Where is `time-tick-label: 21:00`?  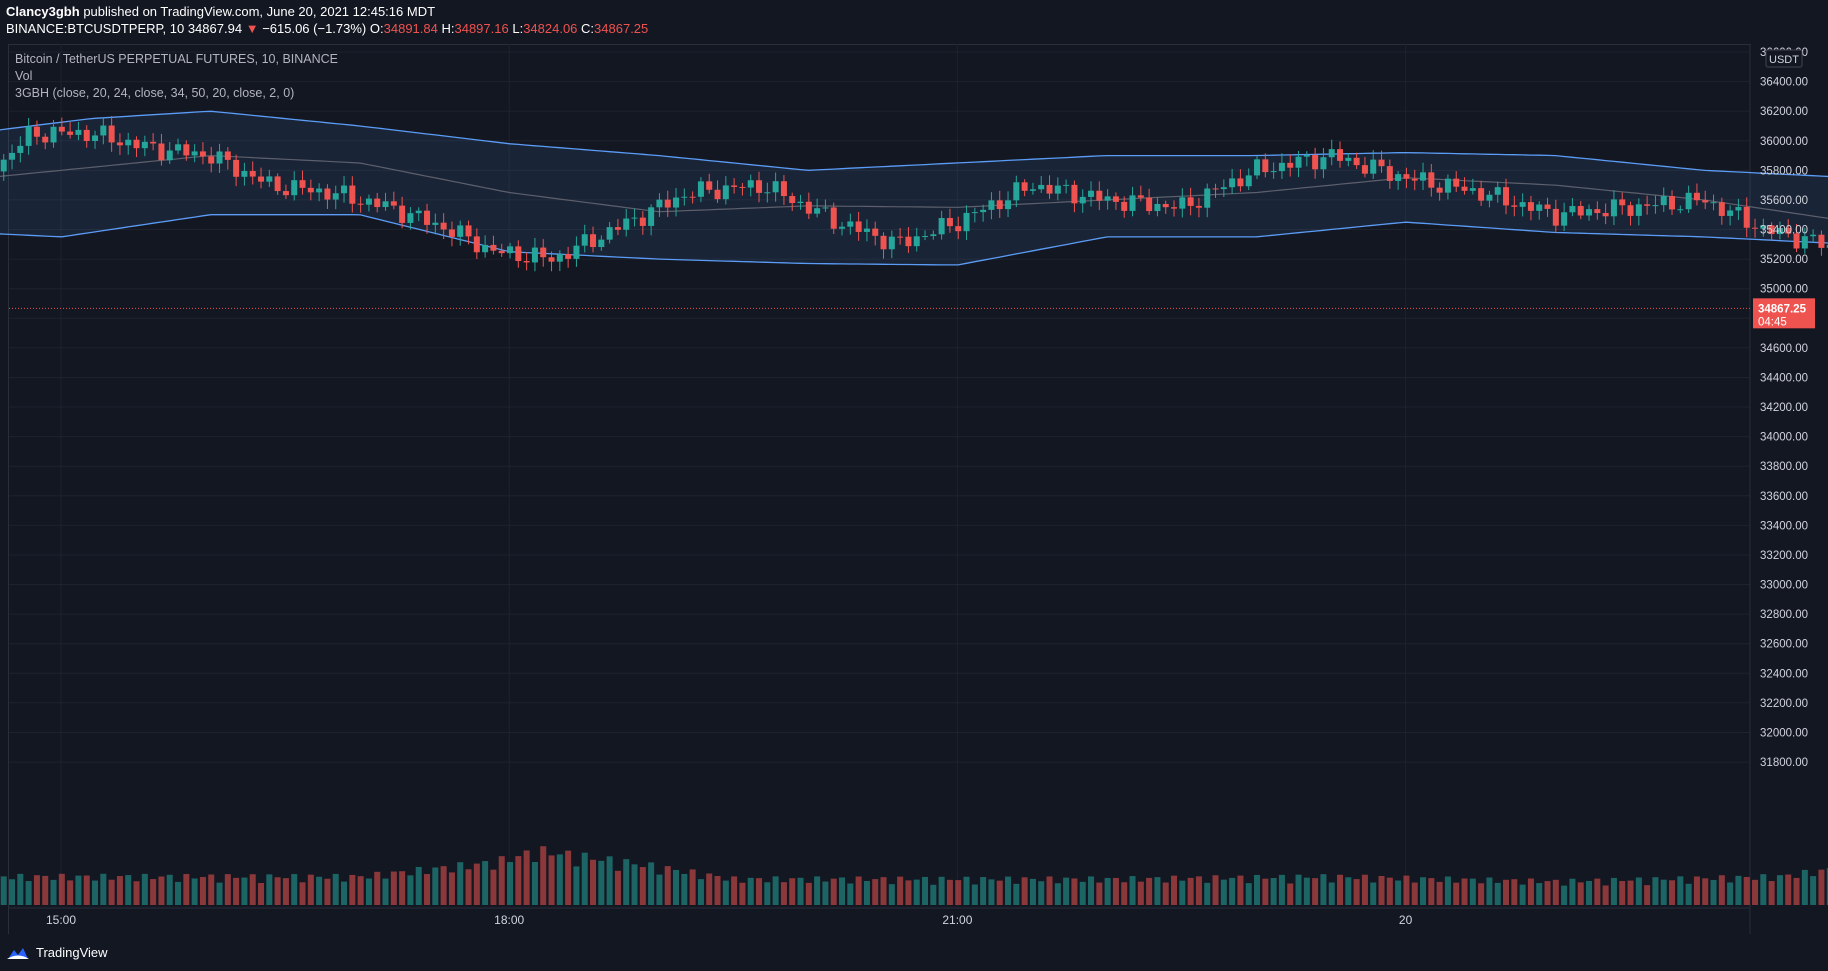
time-tick-label: 21:00 is located at coordinates (957, 920).